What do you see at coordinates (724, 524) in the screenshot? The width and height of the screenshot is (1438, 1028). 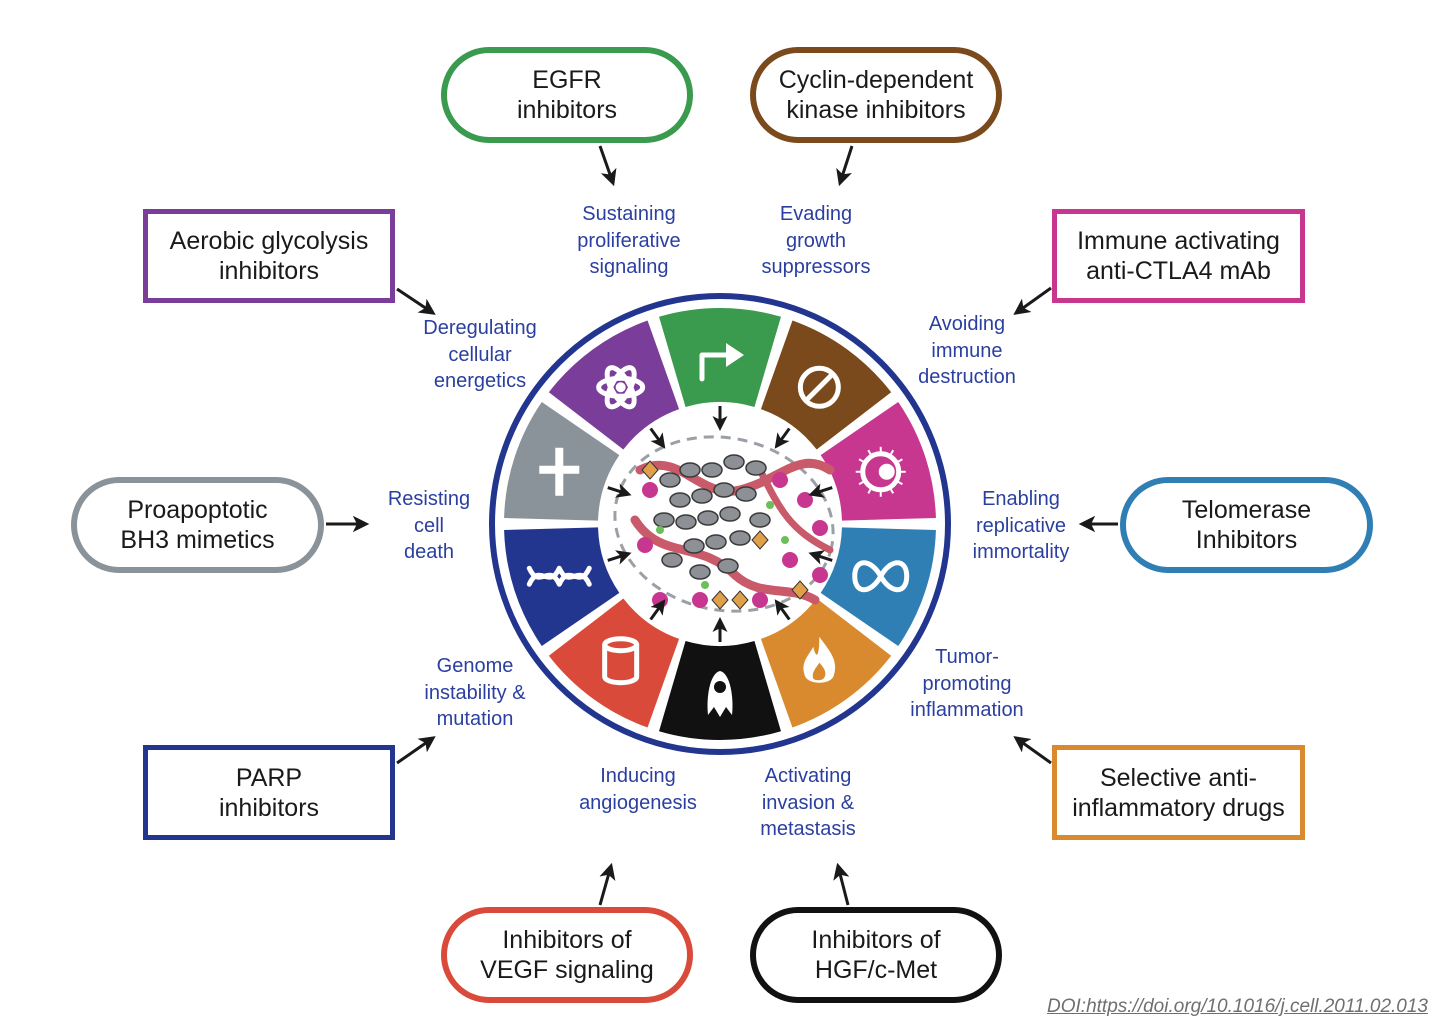 I see `tumor-microenvironment-image` at bounding box center [724, 524].